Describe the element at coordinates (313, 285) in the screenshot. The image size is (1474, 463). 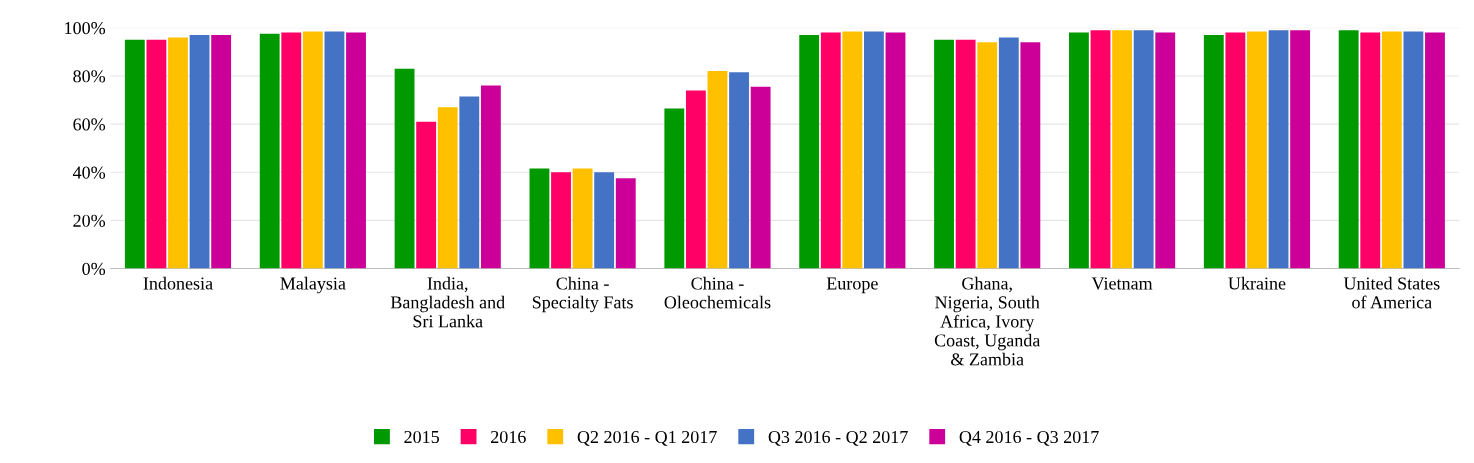
I see `x-tick-label: Malaysia` at that location.